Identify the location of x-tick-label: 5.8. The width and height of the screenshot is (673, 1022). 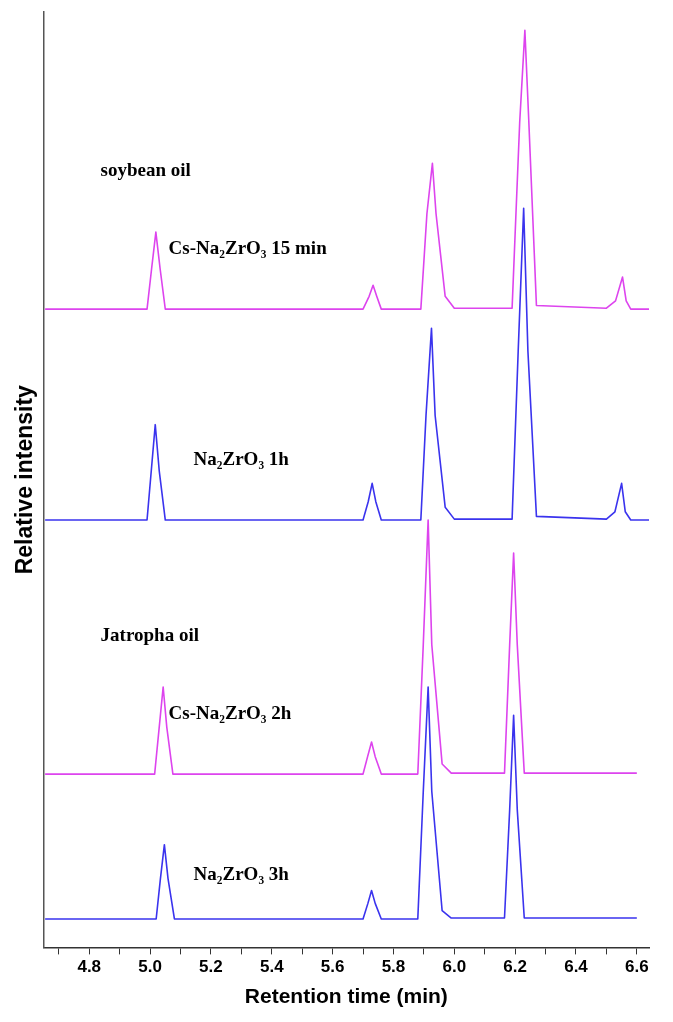
(393, 967).